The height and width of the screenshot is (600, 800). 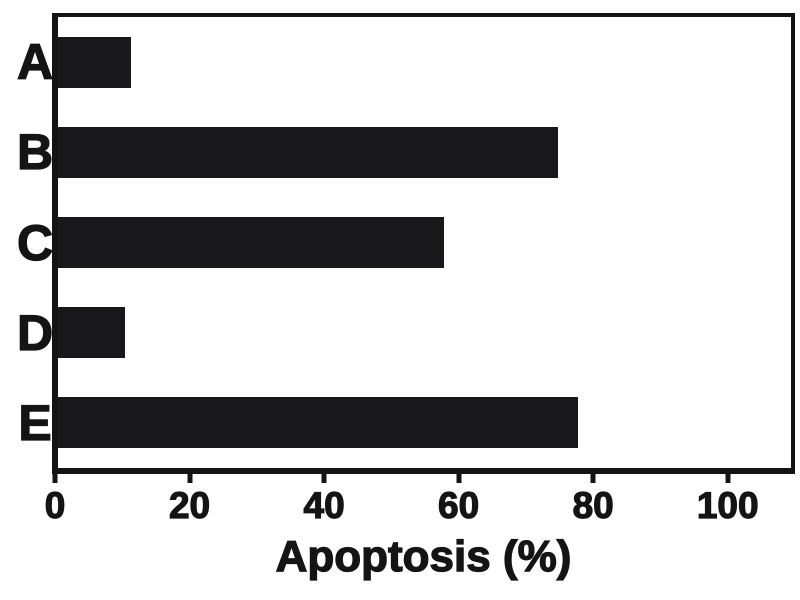 I want to click on category-label-A: A, so click(x=35, y=62).